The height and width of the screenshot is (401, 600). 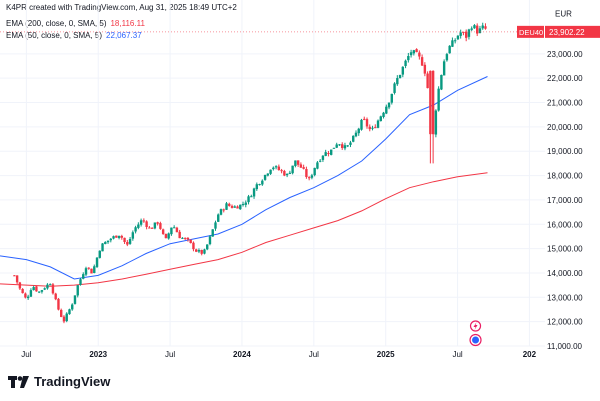 I want to click on earnings-icon, so click(x=475, y=340).